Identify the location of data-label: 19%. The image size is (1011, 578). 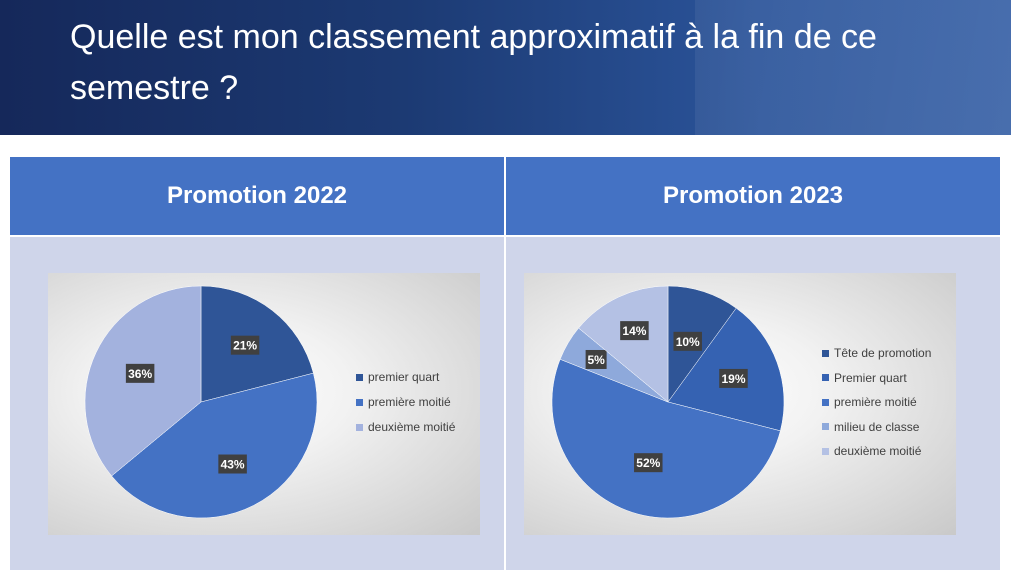
(733, 378).